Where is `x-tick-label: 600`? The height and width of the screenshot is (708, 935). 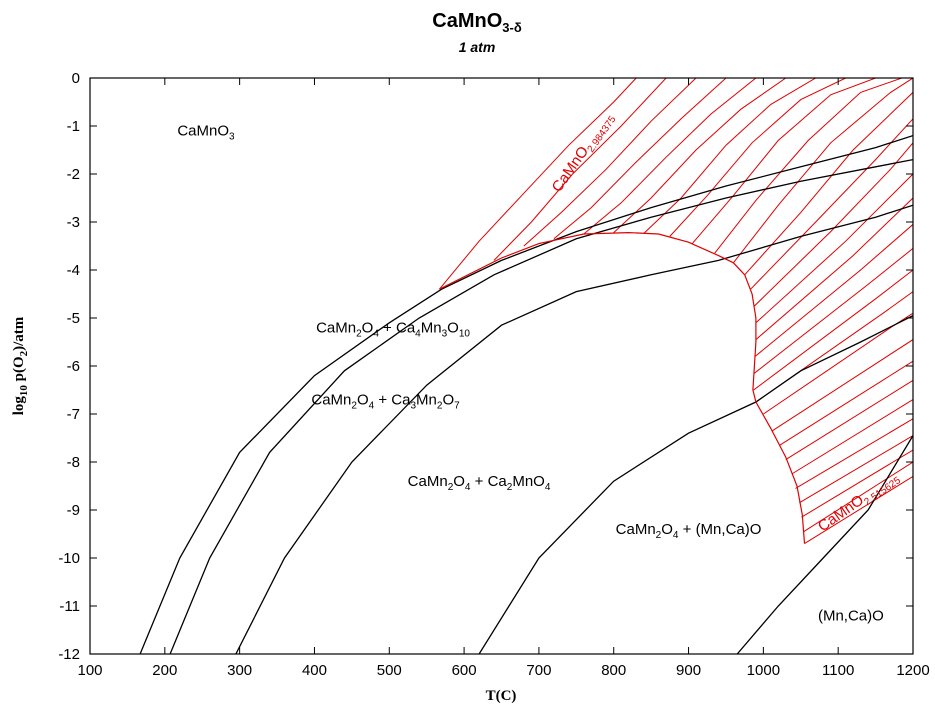 x-tick-label: 600 is located at coordinates (464, 670).